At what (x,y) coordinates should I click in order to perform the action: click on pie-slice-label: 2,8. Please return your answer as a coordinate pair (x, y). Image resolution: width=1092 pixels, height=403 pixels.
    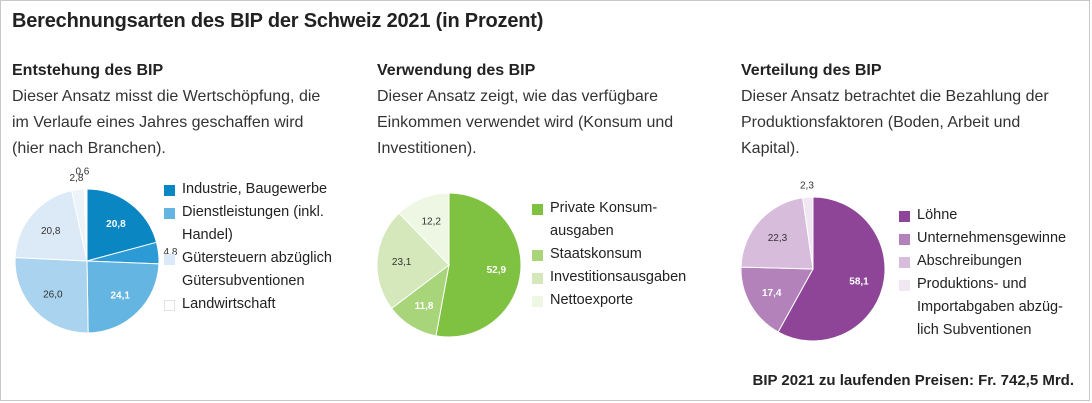
    Looking at the image, I should click on (77, 178).